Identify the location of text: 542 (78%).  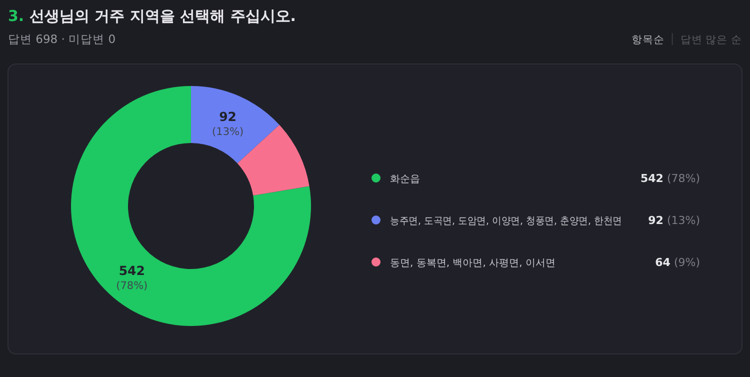
(670, 178).